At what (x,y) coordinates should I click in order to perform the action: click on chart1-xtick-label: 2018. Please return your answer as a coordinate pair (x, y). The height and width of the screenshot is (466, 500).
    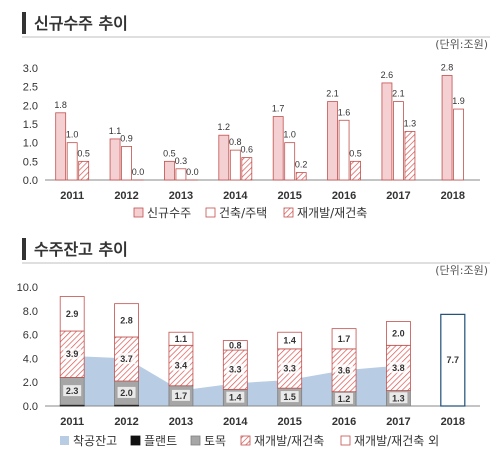
    Looking at the image, I should click on (453, 196).